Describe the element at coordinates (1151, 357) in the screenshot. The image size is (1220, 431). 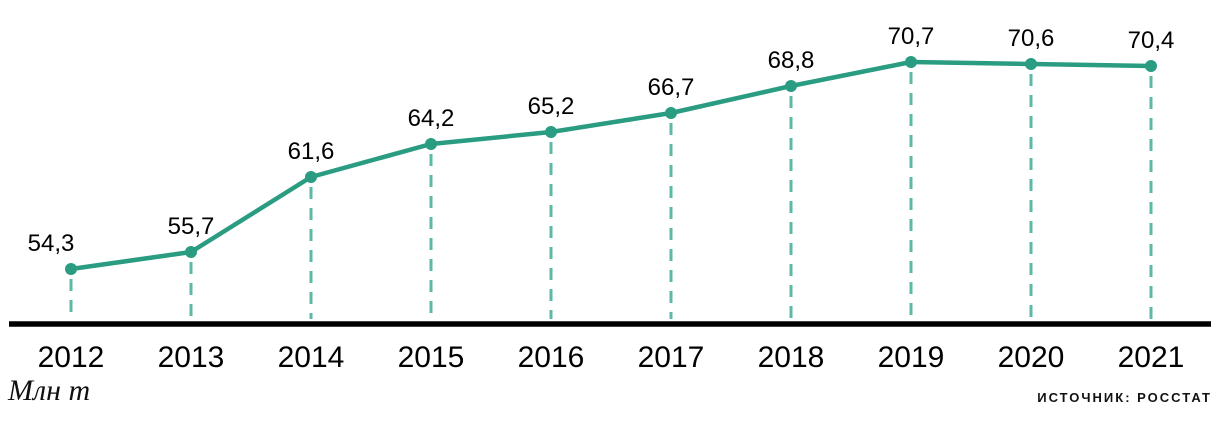
I see `x-axis-tick-label: 2021` at that location.